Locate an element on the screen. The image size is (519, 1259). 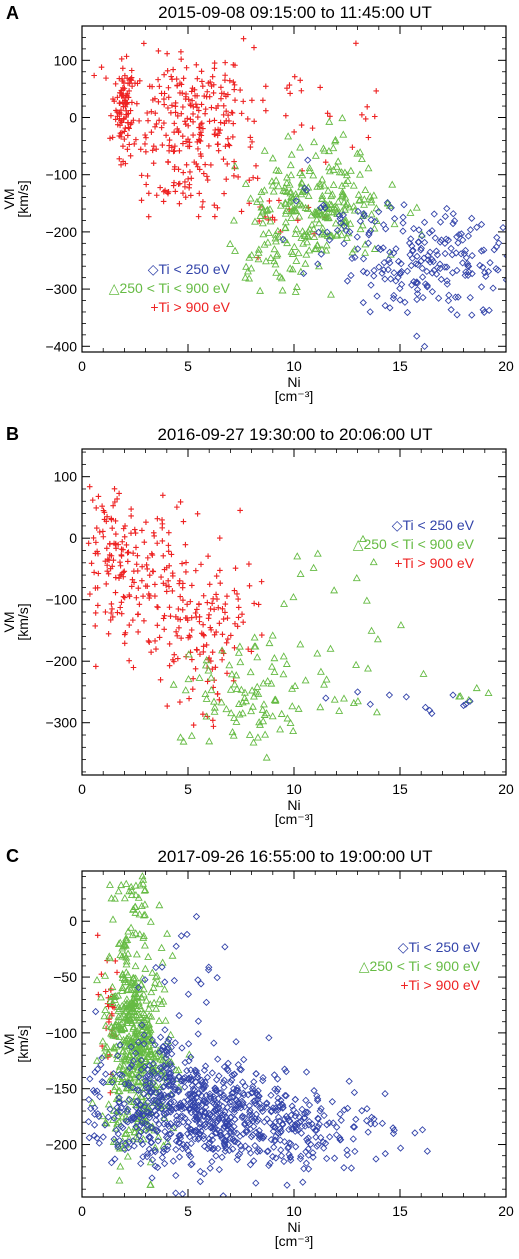
y-tick-label: 0 is located at coordinates (73, 118).